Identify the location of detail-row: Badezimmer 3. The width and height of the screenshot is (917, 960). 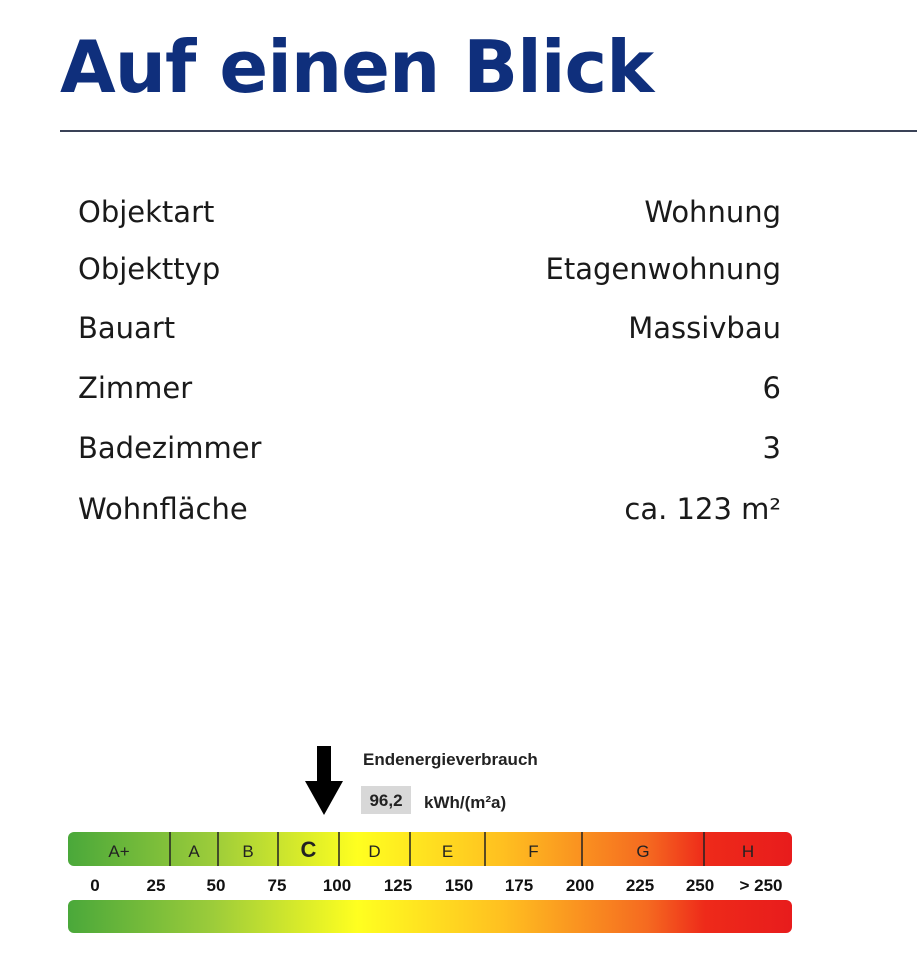
(429, 448).